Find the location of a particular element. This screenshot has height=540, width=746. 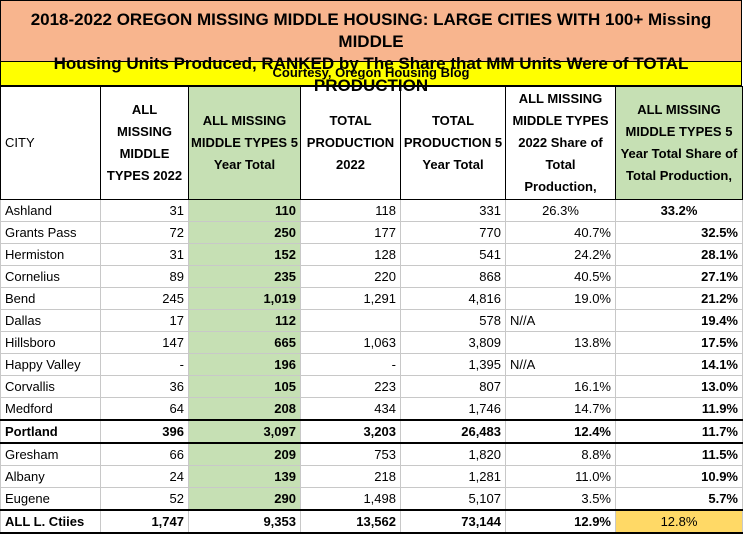

value-cell: 331 is located at coordinates (453, 210).